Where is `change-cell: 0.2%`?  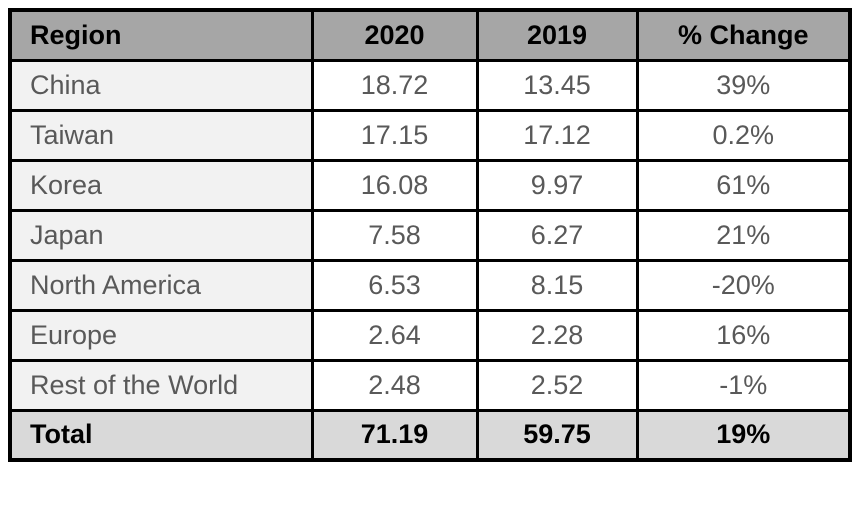
change-cell: 0.2% is located at coordinates (743, 135).